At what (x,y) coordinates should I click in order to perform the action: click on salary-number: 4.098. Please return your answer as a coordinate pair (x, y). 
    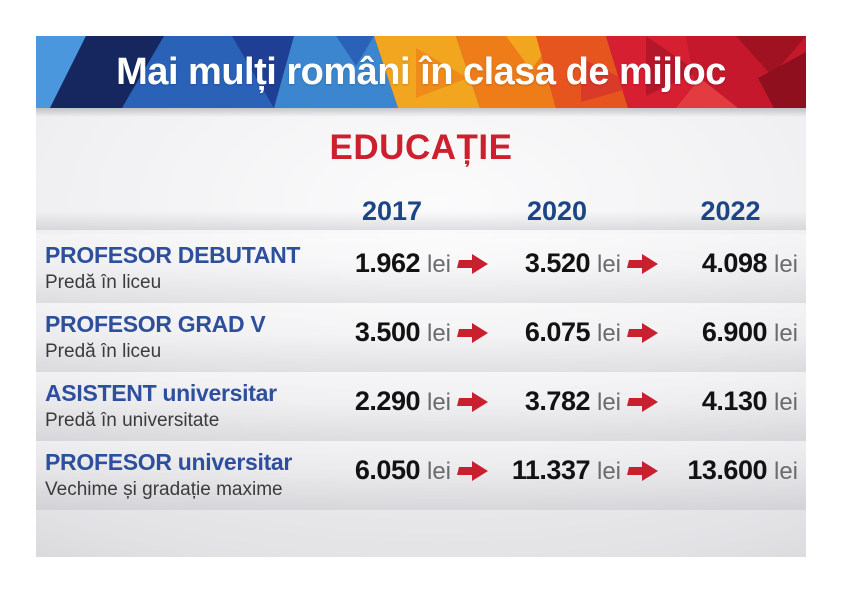
    Looking at the image, I should click on (734, 263).